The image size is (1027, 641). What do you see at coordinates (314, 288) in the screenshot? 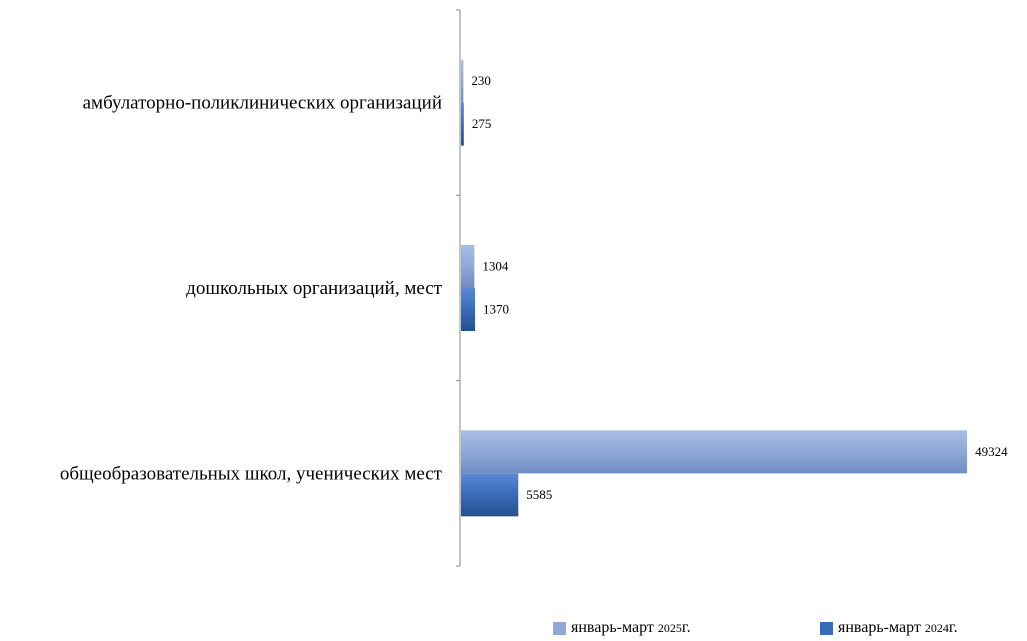
I see `category-label: дошкольных организаций, мест` at bounding box center [314, 288].